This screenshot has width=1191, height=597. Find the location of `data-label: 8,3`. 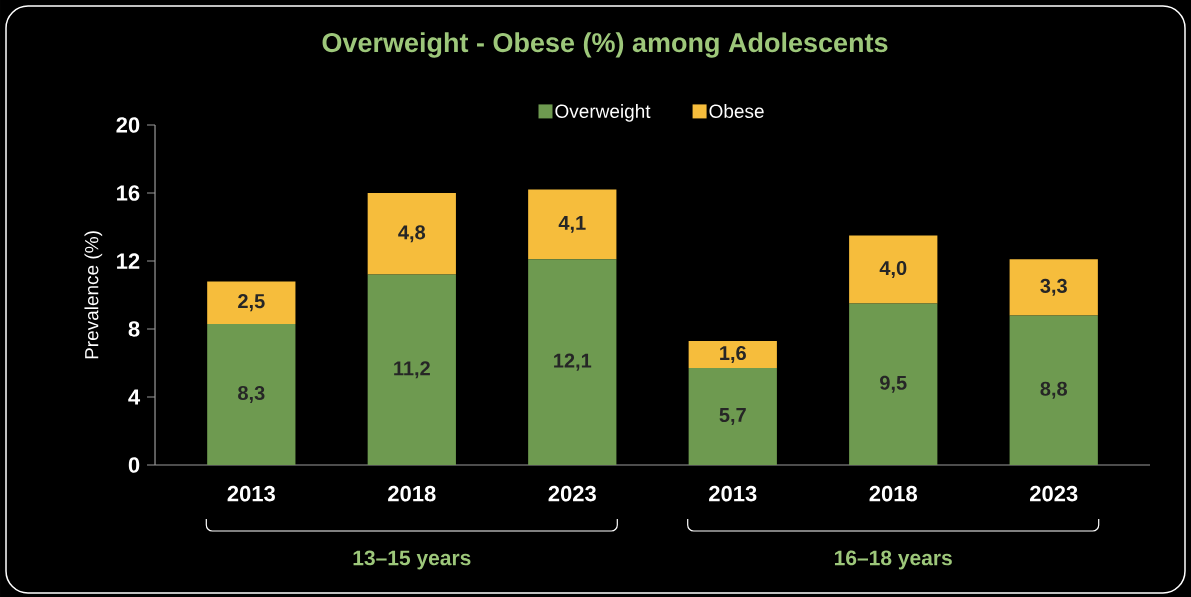

data-label: 8,3 is located at coordinates (251, 394).